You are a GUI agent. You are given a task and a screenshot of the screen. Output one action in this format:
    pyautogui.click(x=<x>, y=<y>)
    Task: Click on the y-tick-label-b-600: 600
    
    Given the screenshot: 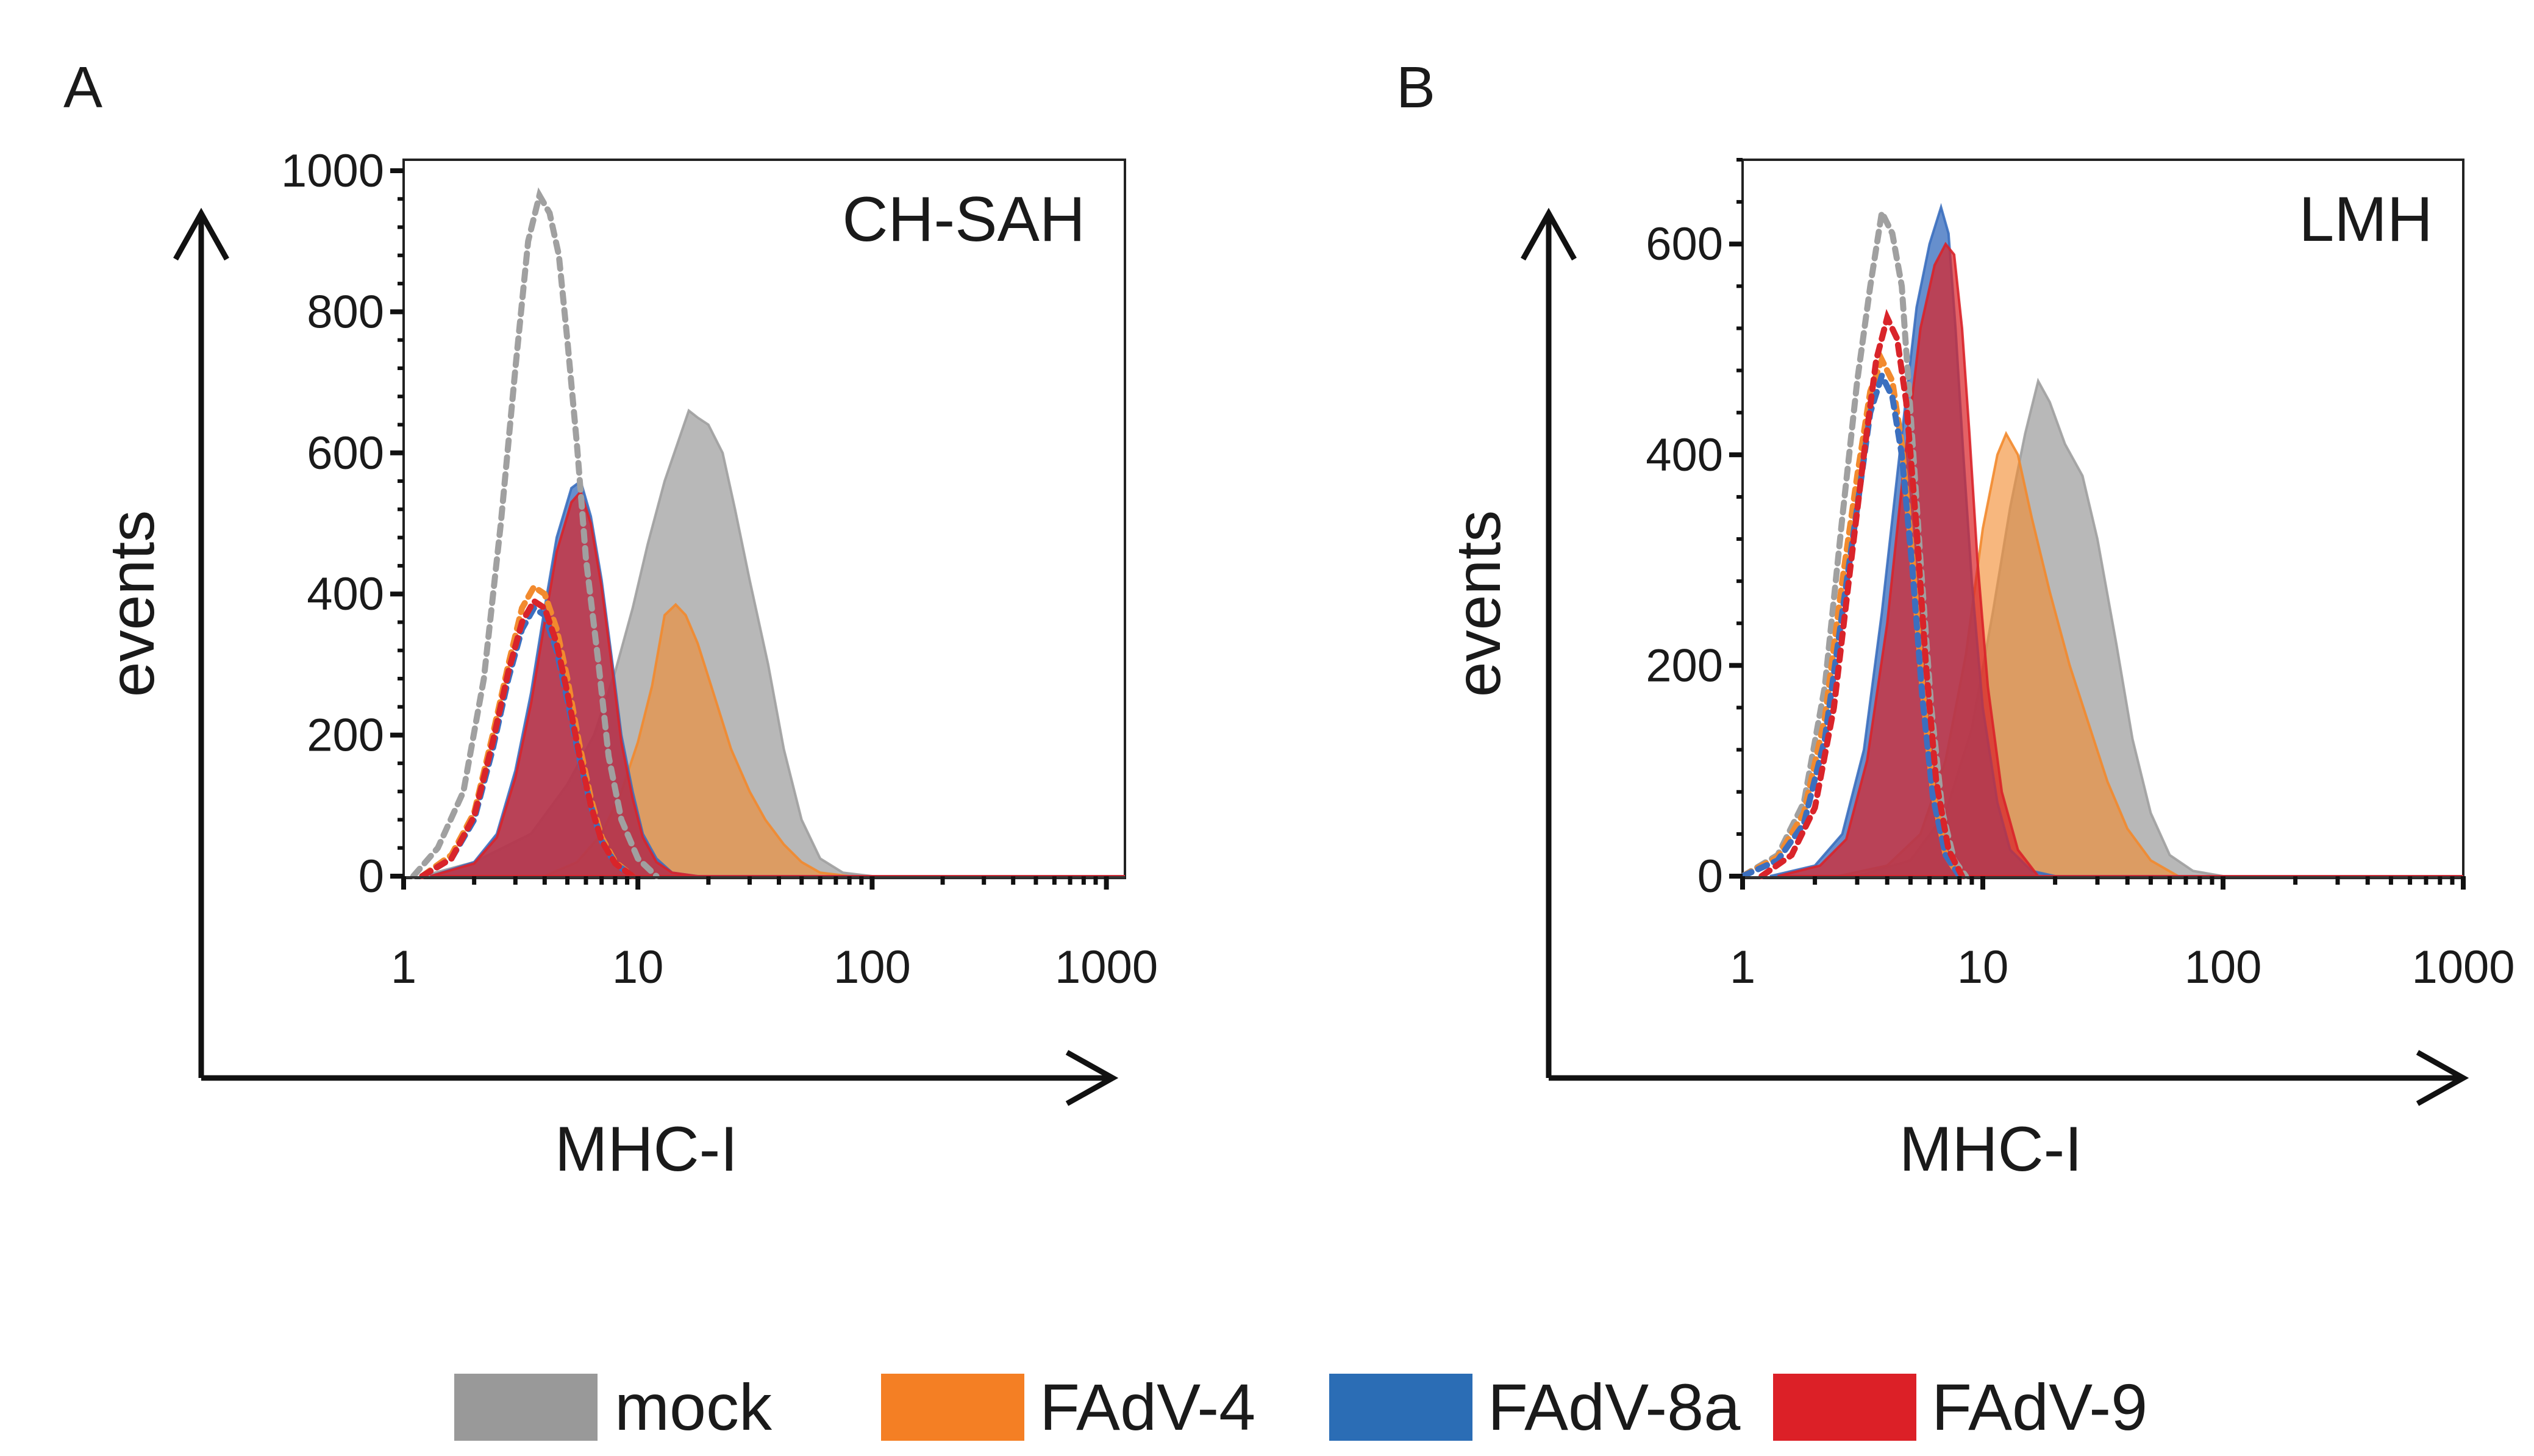 What is the action you would take?
    pyautogui.click(x=1684, y=244)
    